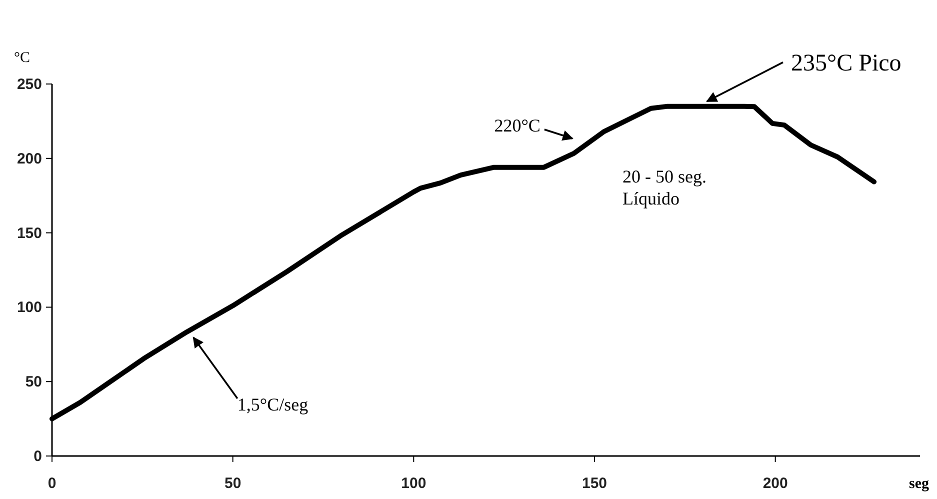 This screenshot has width=937, height=499. What do you see at coordinates (919, 484) in the screenshot?
I see `x-axis-title: seg` at bounding box center [919, 484].